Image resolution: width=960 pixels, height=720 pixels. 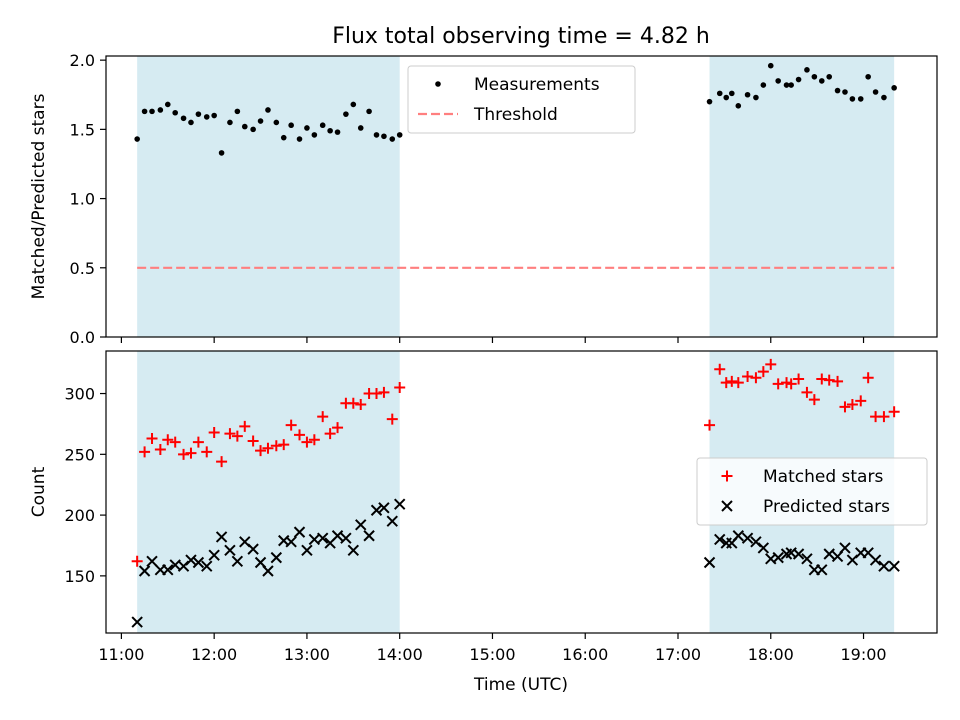 What do you see at coordinates (82, 129) in the screenshot?
I see `y-tick-label: 1.5` at bounding box center [82, 129].